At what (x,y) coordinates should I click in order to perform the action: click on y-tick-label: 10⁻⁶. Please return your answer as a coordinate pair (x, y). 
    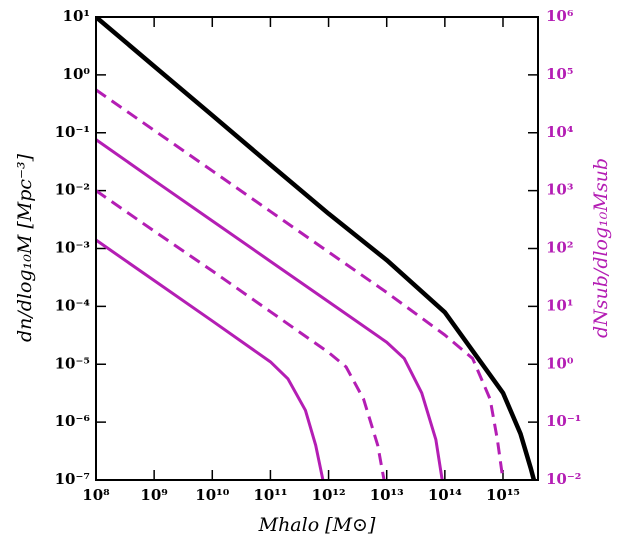
    Looking at the image, I should click on (73, 421).